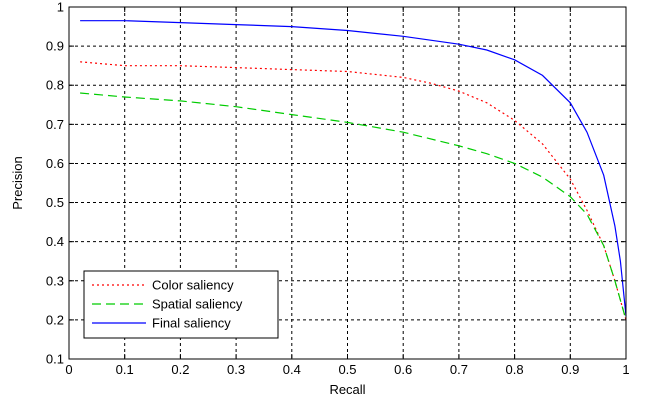  What do you see at coordinates (191, 323) in the screenshot?
I see `legend-label: Final saliency` at bounding box center [191, 323].